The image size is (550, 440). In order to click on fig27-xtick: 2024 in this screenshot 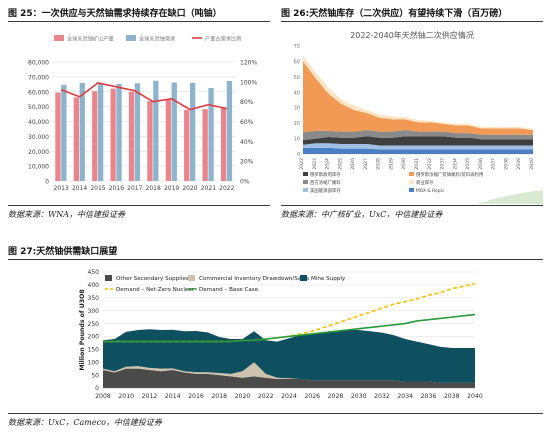, I will do `click(289, 396)`.